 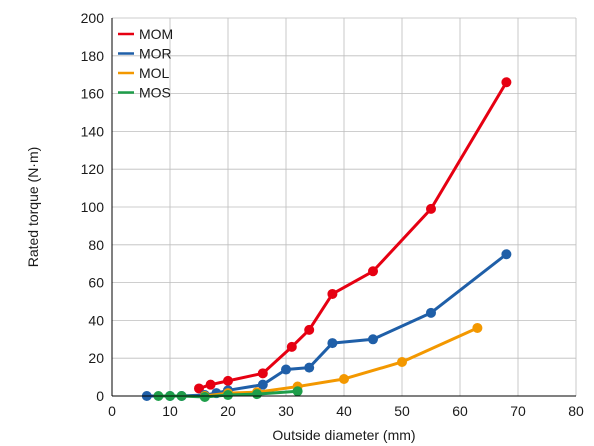 What do you see at coordinates (343, 435) in the screenshot?
I see `x-axis-title: Outside diameter (mm)` at bounding box center [343, 435].